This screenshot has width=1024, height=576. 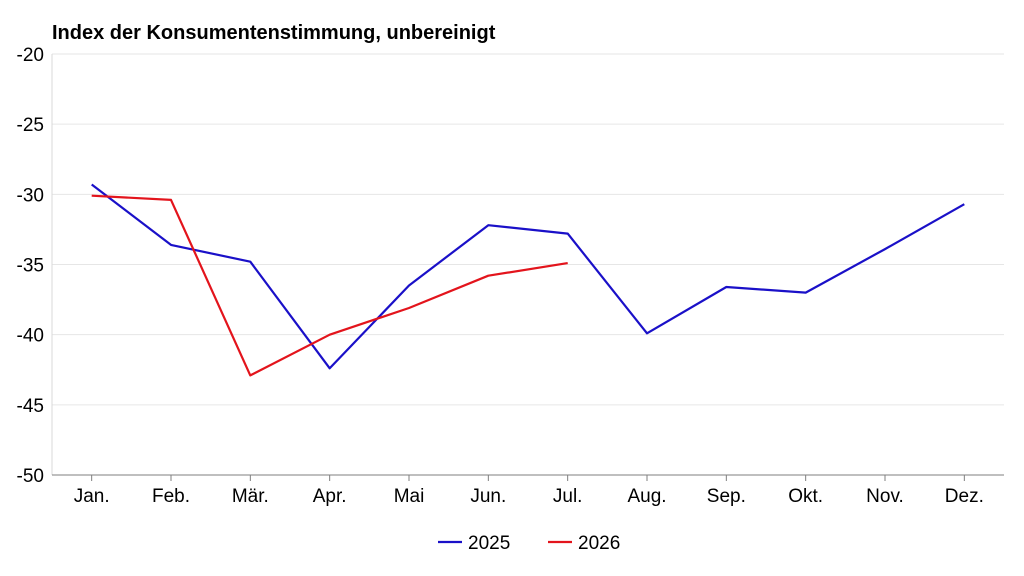 I want to click on x-tick-label: Jun., so click(x=488, y=496).